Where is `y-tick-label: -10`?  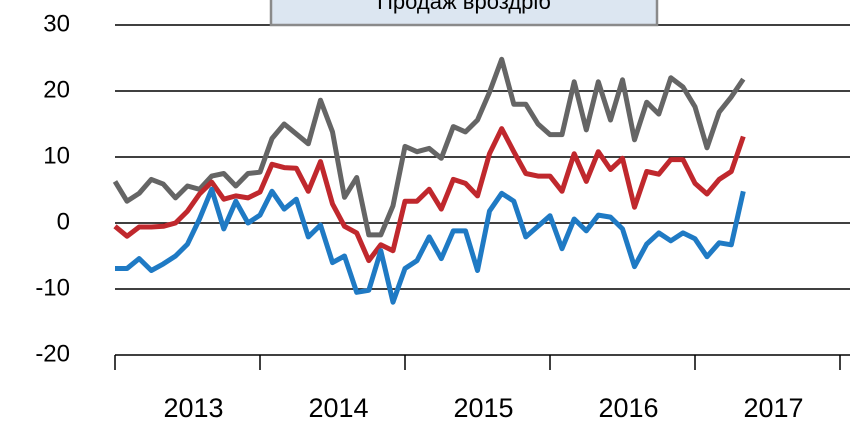 y-tick-label: -10 is located at coordinates (52, 287).